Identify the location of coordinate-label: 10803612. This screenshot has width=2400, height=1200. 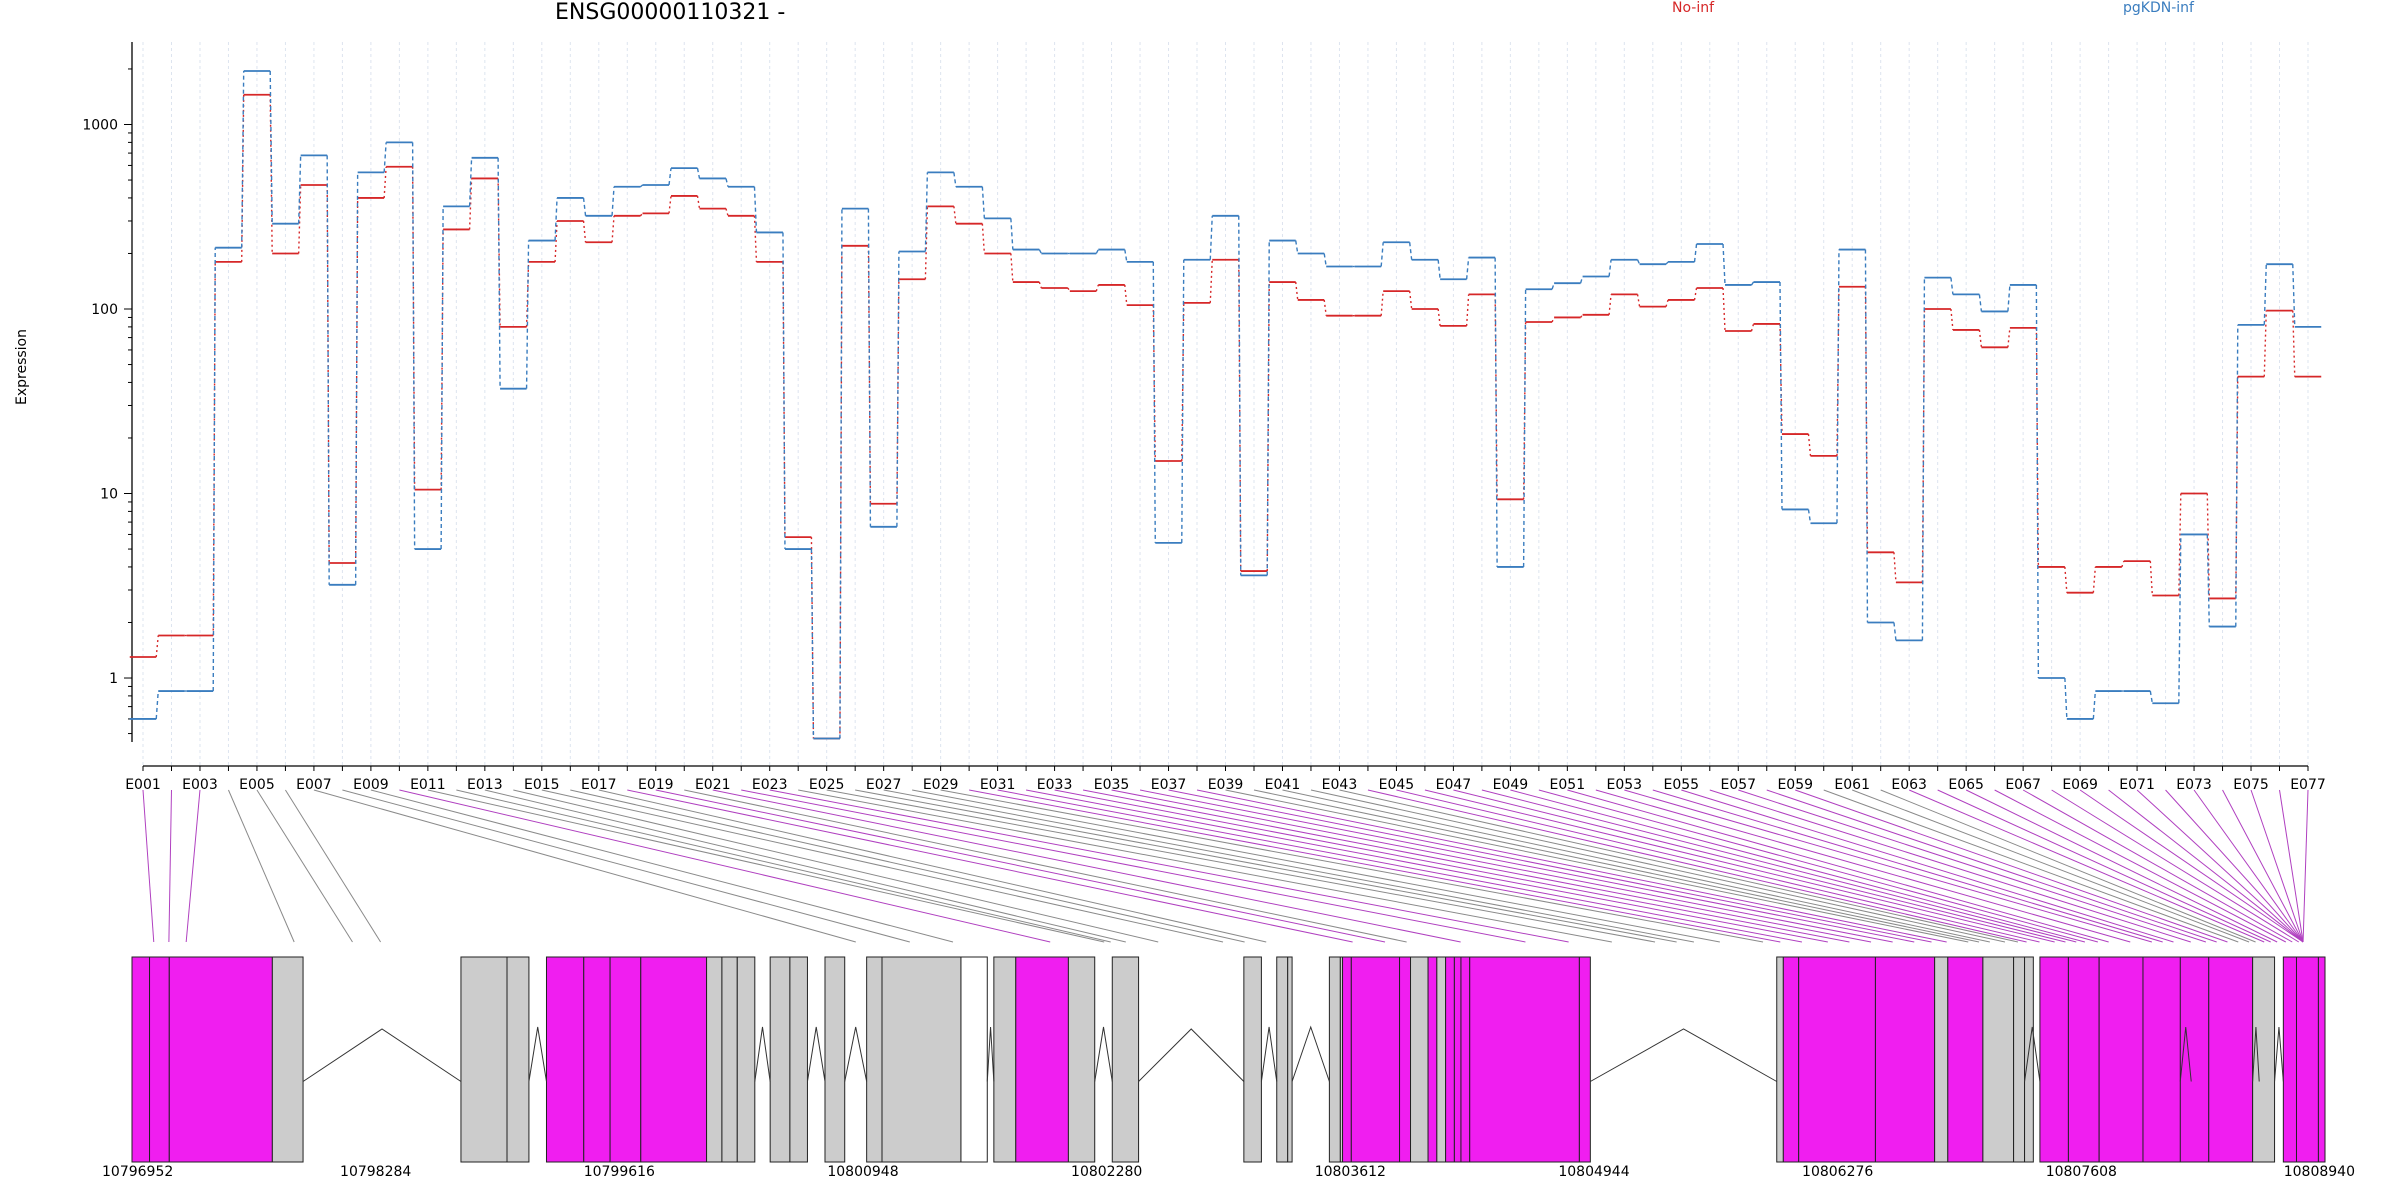
(1350, 1172).